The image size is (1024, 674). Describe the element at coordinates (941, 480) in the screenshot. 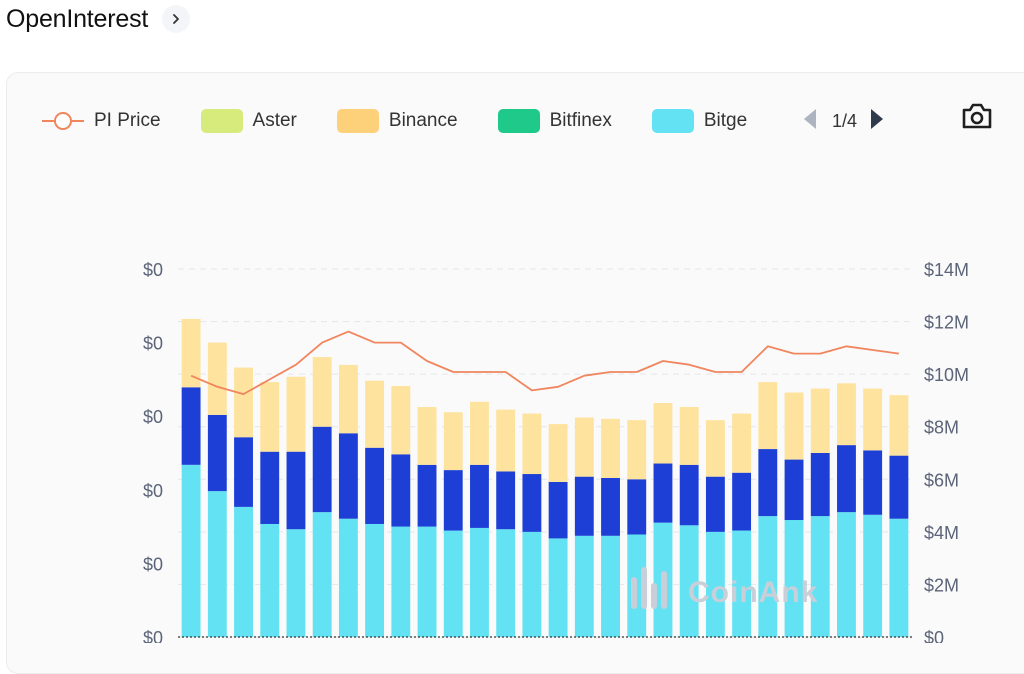

I see `right-axis-tick-label: $6M` at that location.